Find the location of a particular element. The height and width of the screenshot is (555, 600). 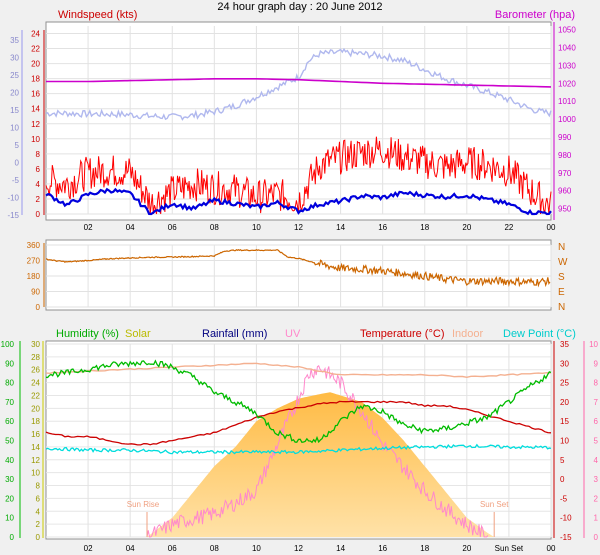

outer-scale-tick-label: -15 is located at coordinates (13, 215).